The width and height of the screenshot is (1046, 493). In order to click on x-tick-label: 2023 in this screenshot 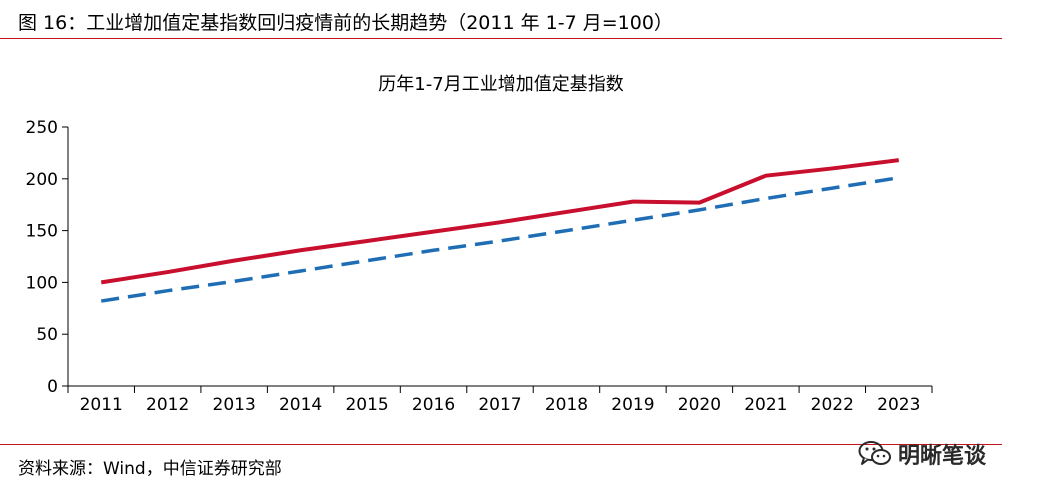, I will do `click(898, 405)`.